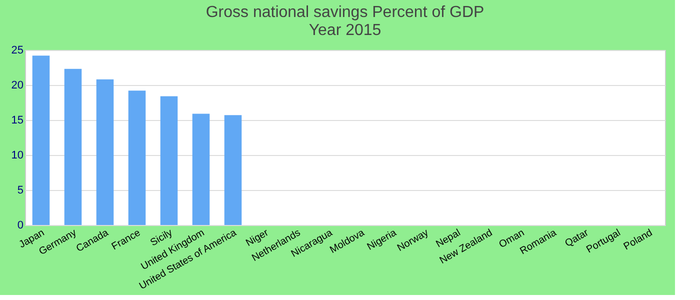  I want to click on y-tick-label: 20, so click(17, 86).